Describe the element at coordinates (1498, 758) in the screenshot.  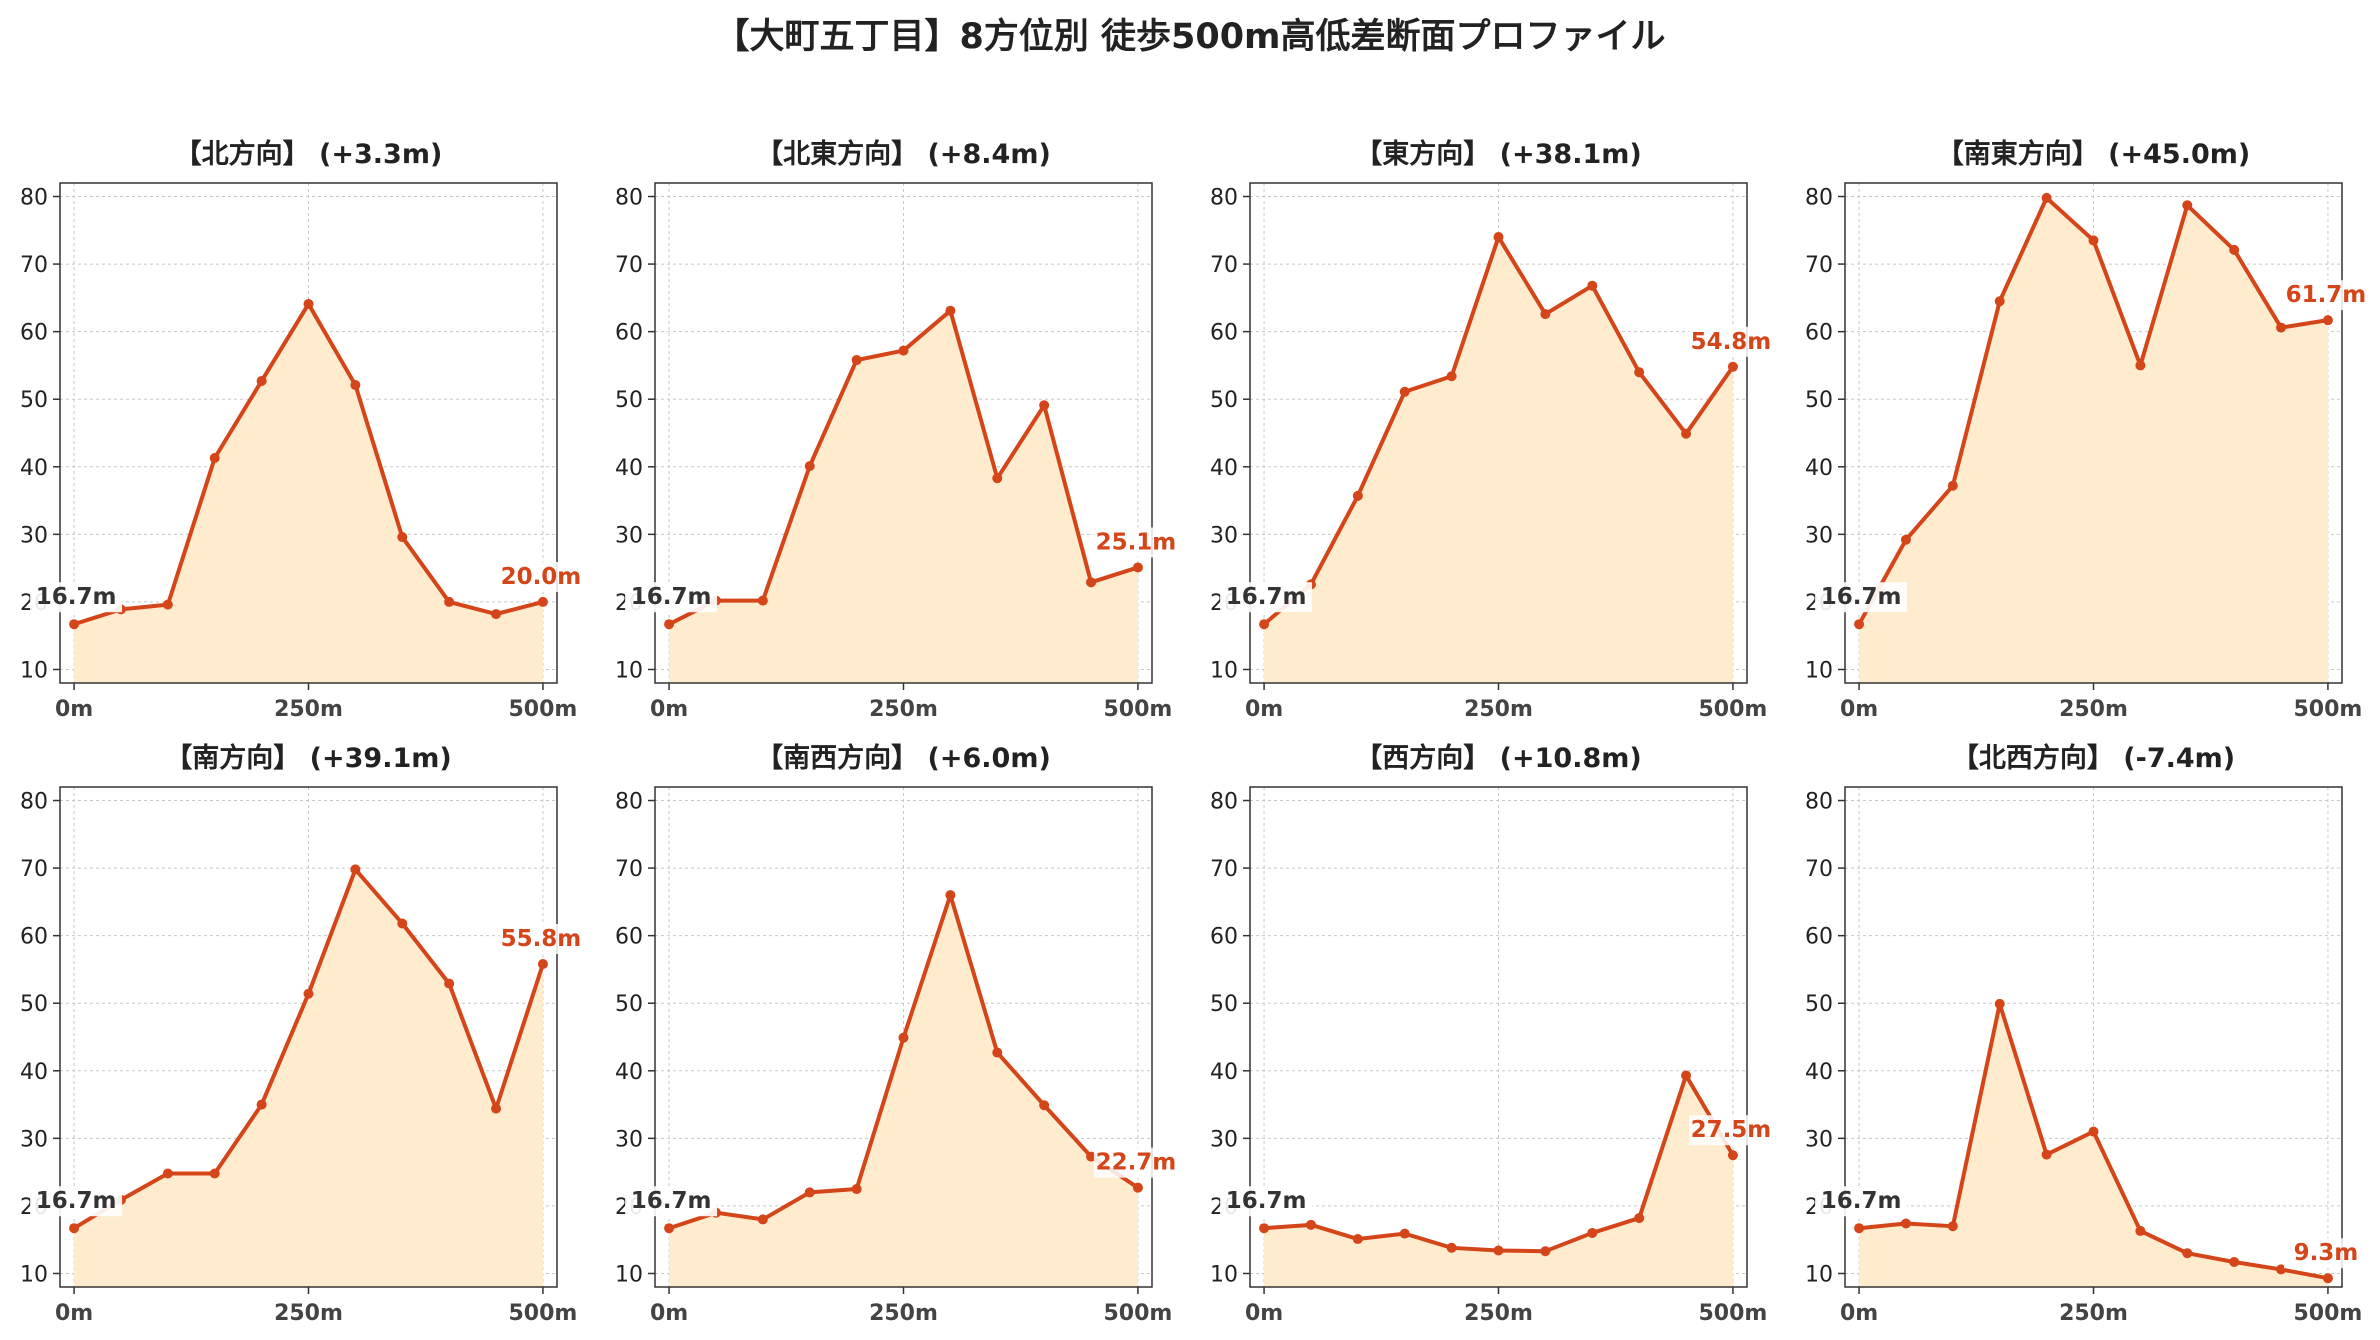
I see `panel-title: 【西方向】 (+10.8m)` at that location.